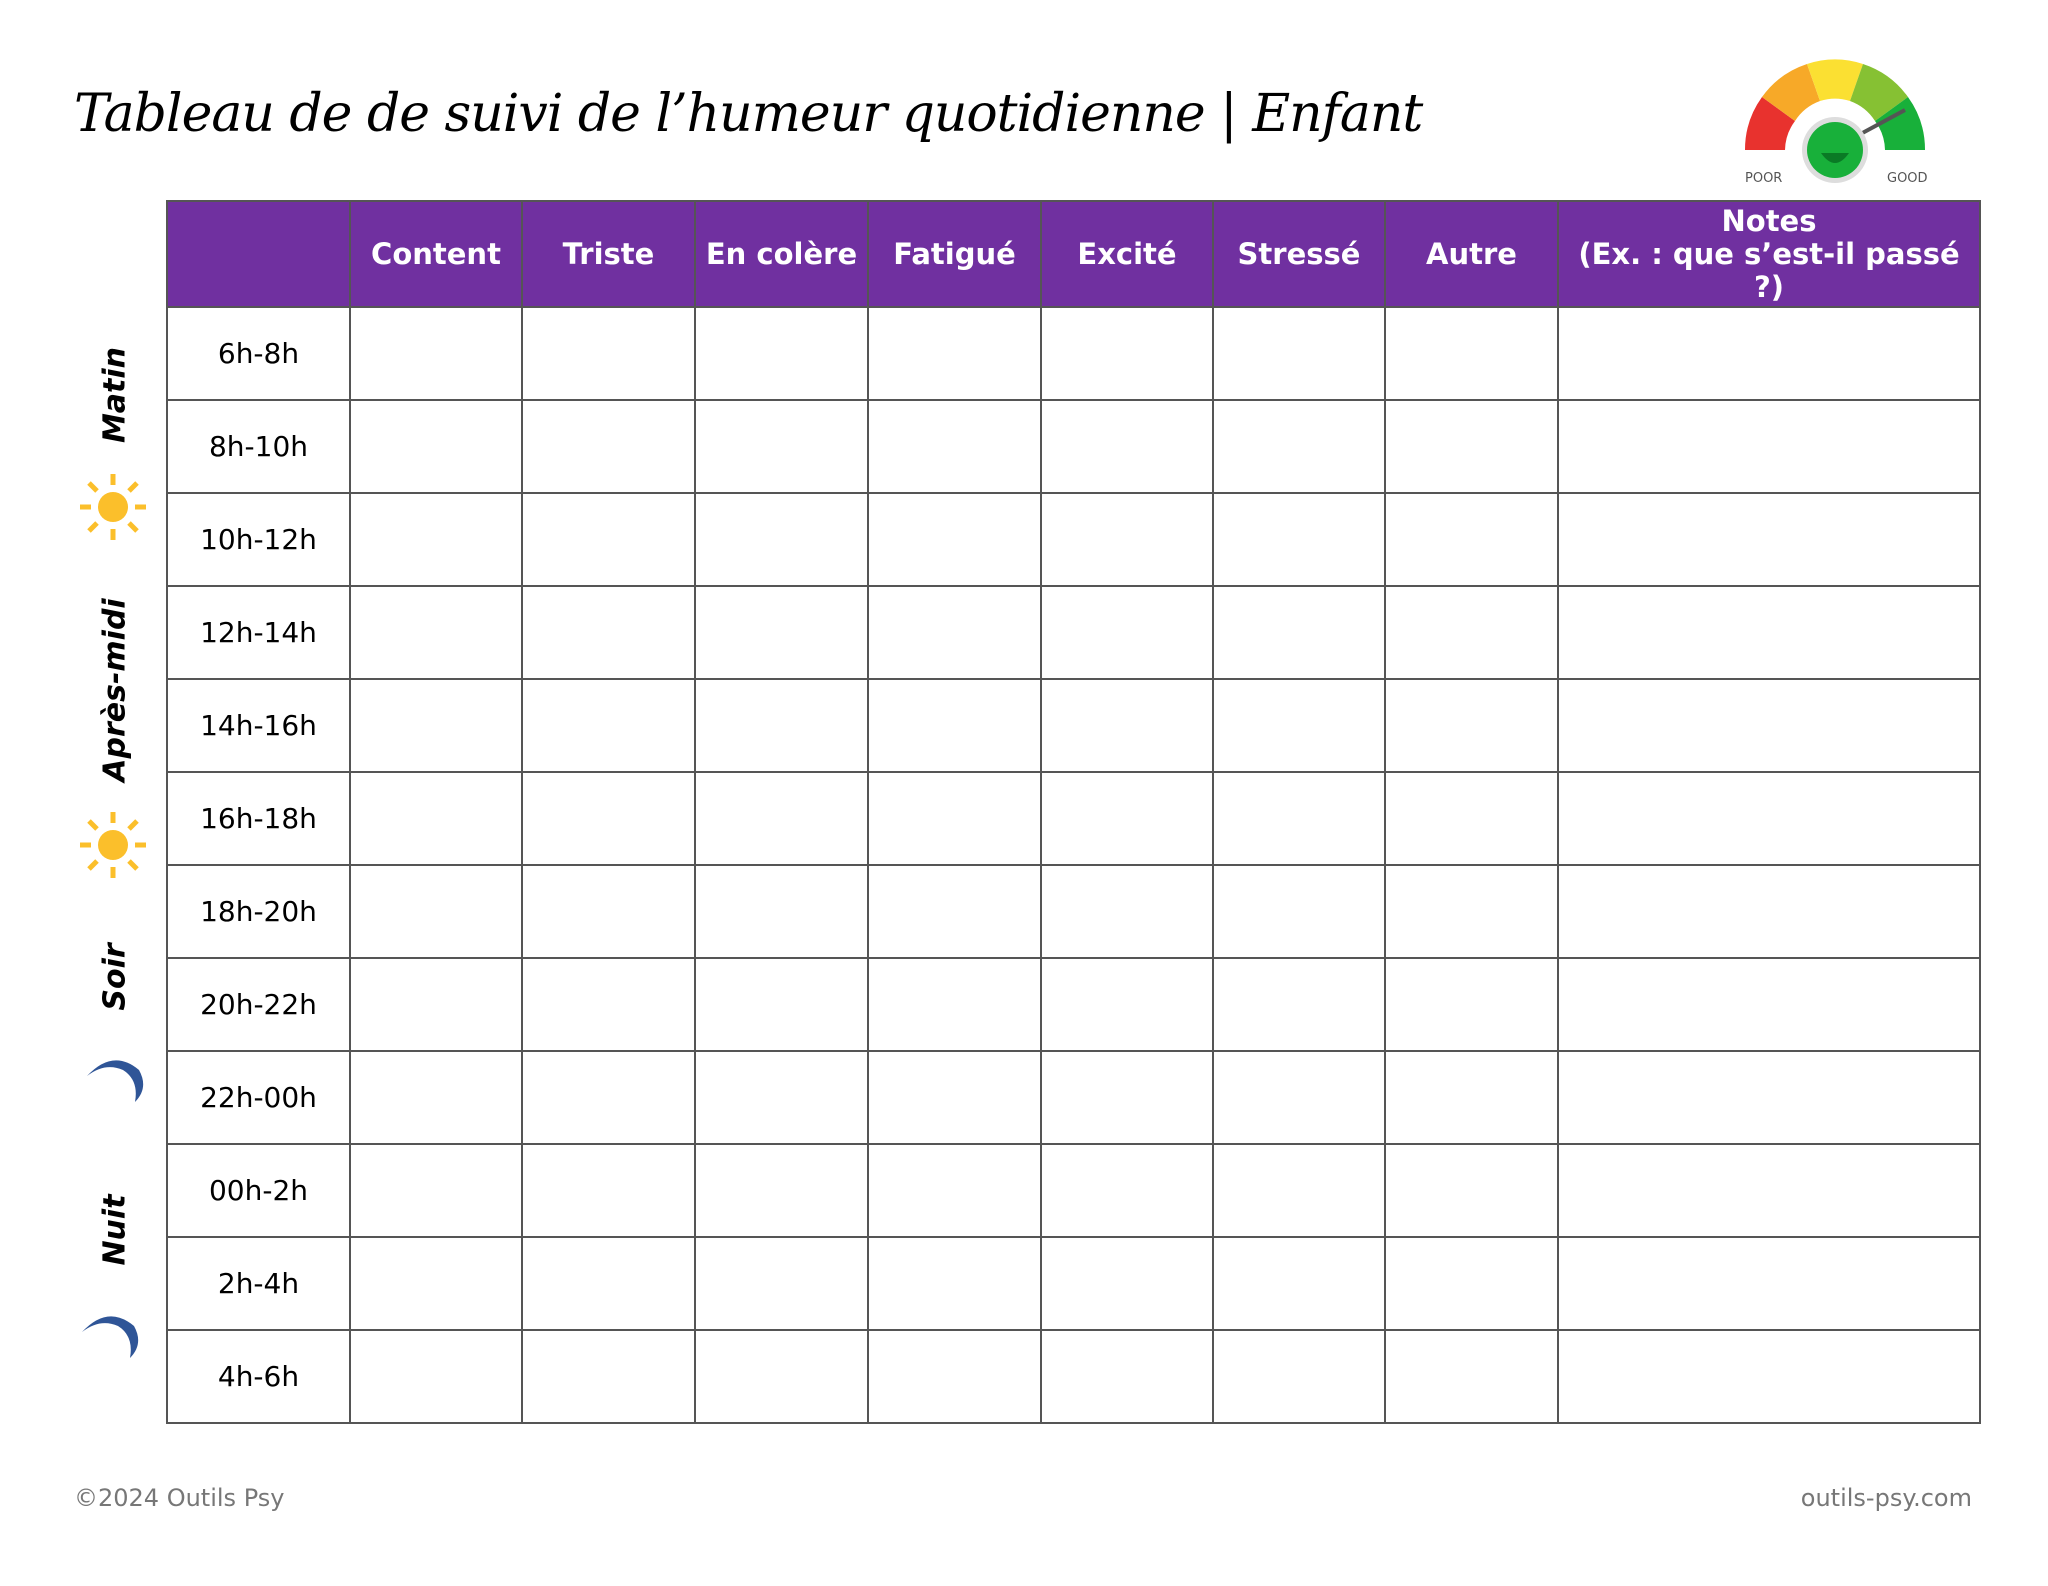 The width and height of the screenshot is (2048, 1586). Describe the element at coordinates (1886, 1498) in the screenshot. I see `footer-website-link: outils-psy.com` at that location.